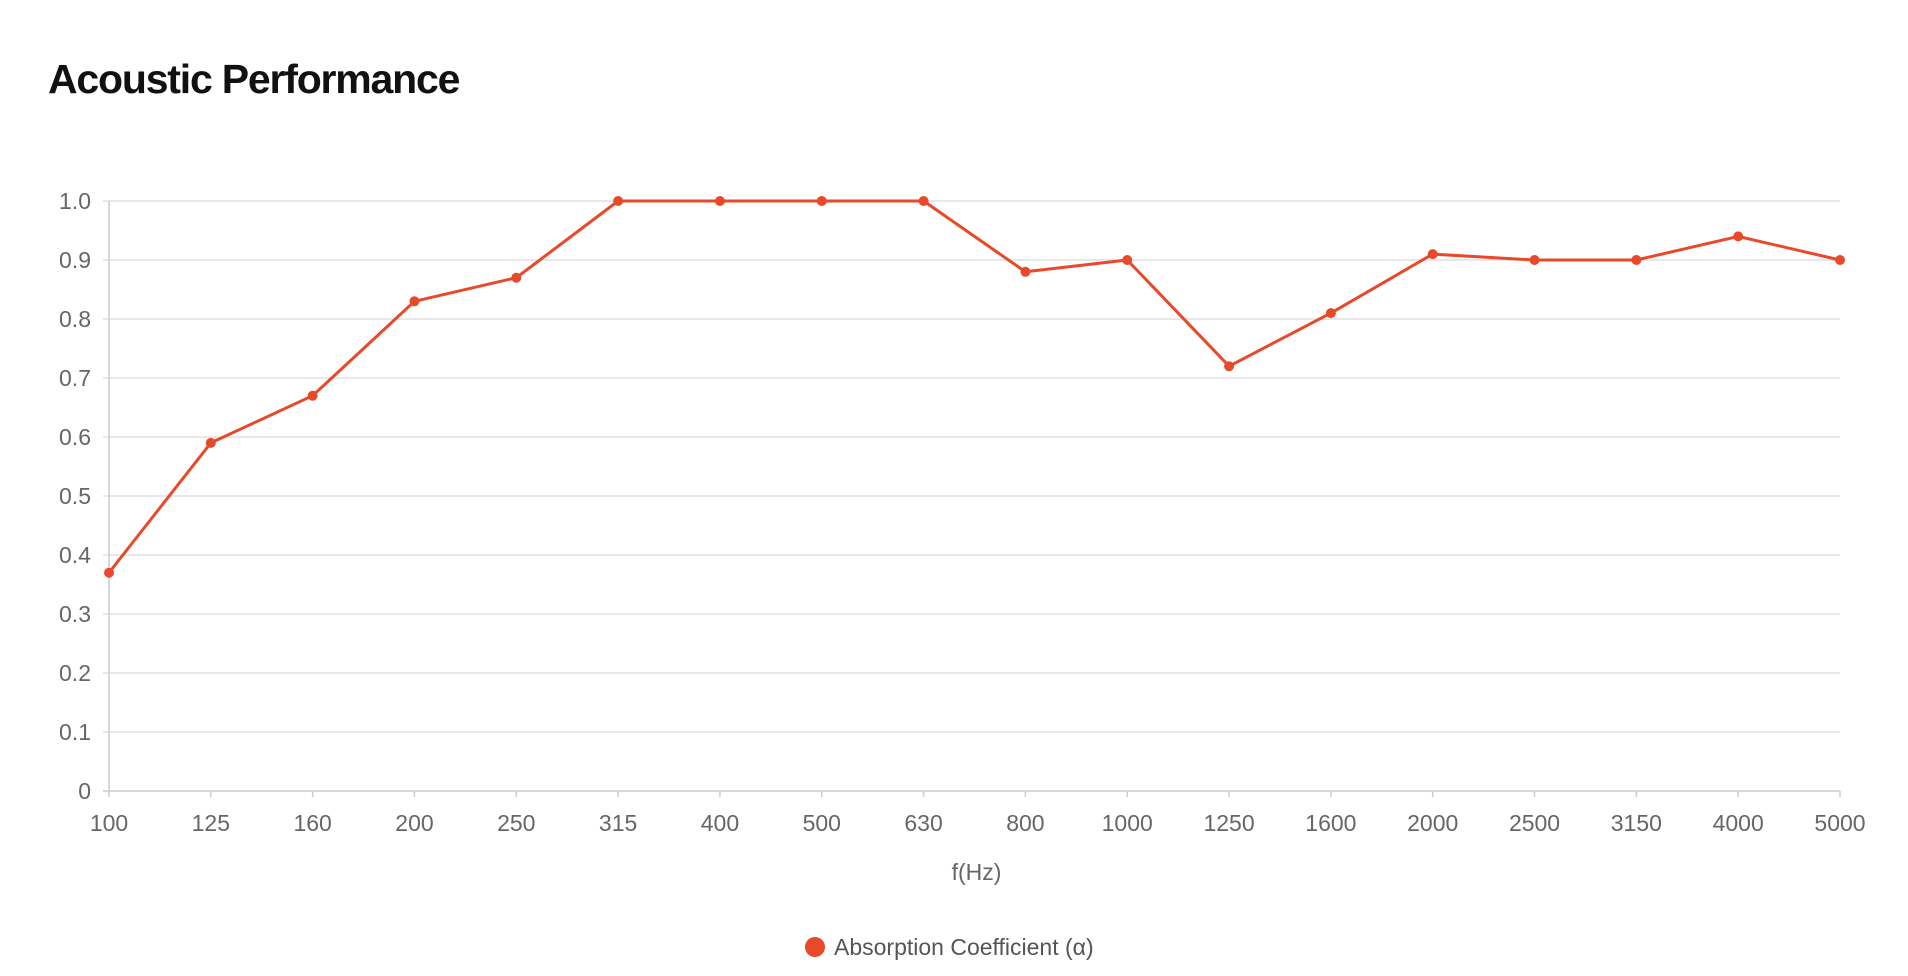  I want to click on legend-label: Absorption Coefficient (α), so click(964, 947).